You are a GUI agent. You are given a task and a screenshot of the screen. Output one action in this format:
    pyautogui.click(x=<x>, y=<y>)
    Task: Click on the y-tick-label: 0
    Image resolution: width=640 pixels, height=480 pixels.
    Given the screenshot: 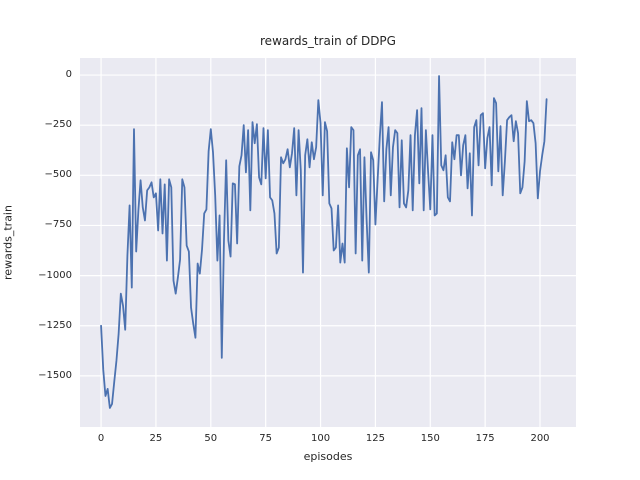 What is the action you would take?
    pyautogui.click(x=68, y=75)
    